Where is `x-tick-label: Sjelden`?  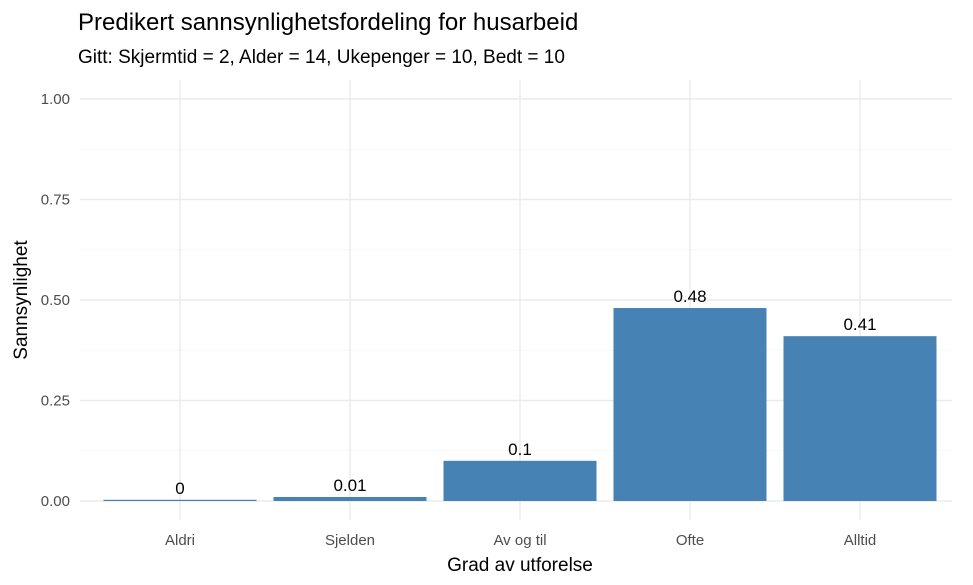 x-tick-label: Sjelden is located at coordinates (350, 540).